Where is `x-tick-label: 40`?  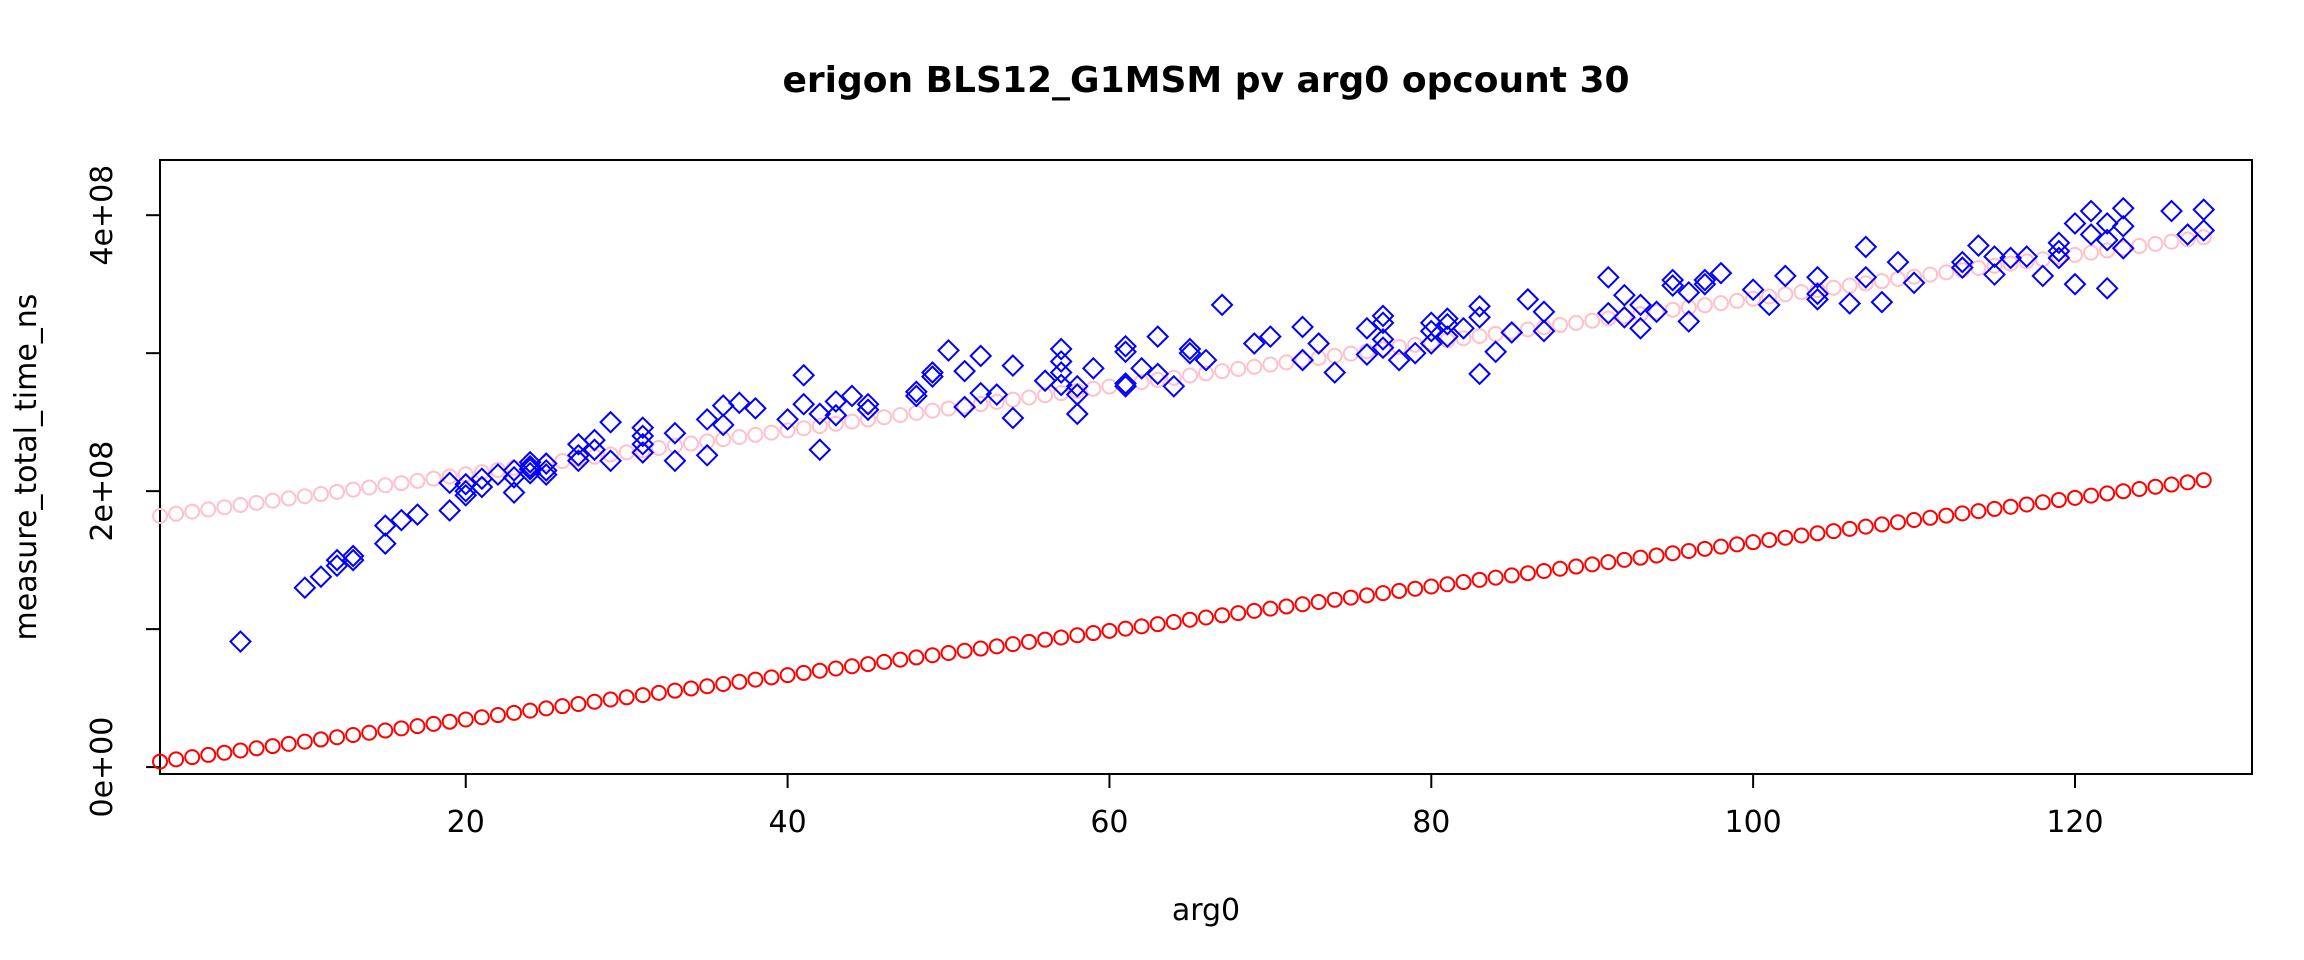
x-tick-label: 40 is located at coordinates (788, 822).